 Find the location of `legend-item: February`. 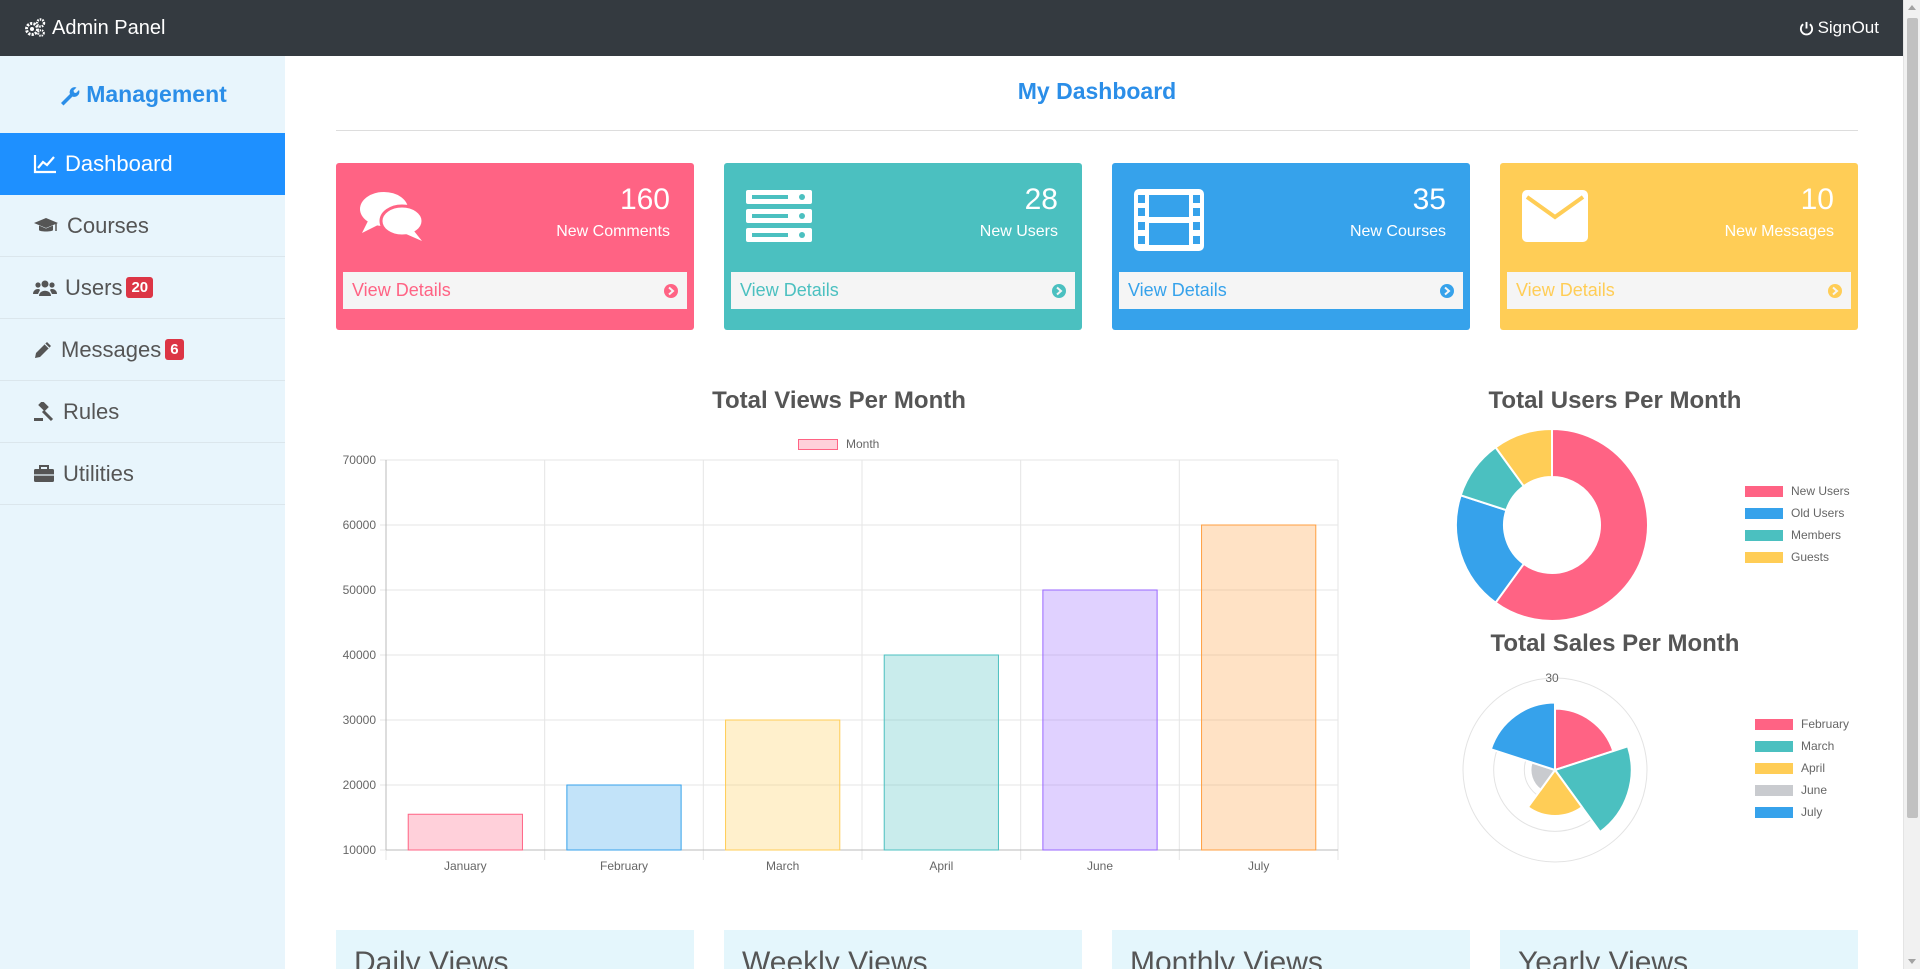

legend-item: February is located at coordinates (1802, 724).